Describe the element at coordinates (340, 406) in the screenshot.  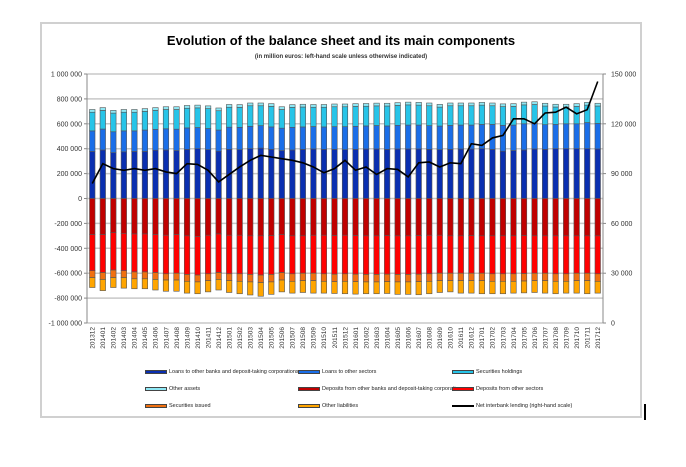
I see `legend-label: Other liabilities` at that location.